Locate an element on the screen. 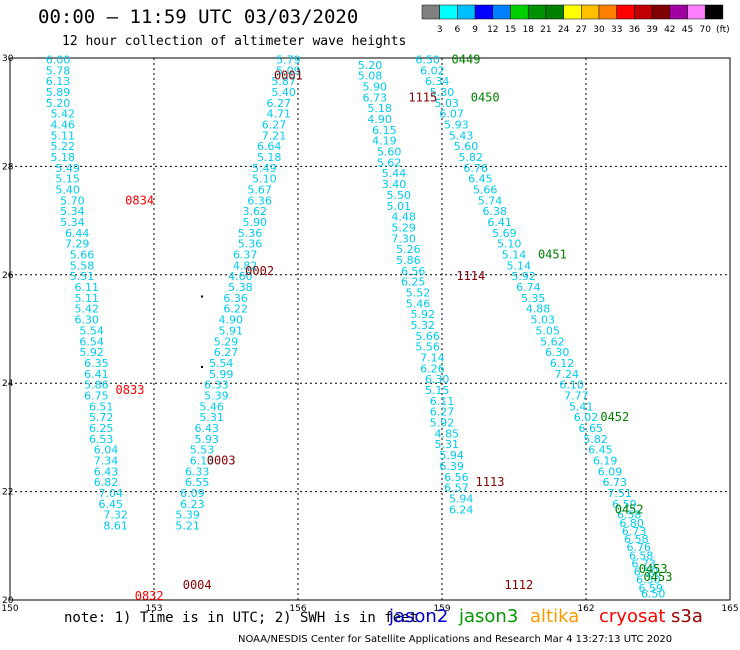  time-label: 1112 is located at coordinates (518, 585).